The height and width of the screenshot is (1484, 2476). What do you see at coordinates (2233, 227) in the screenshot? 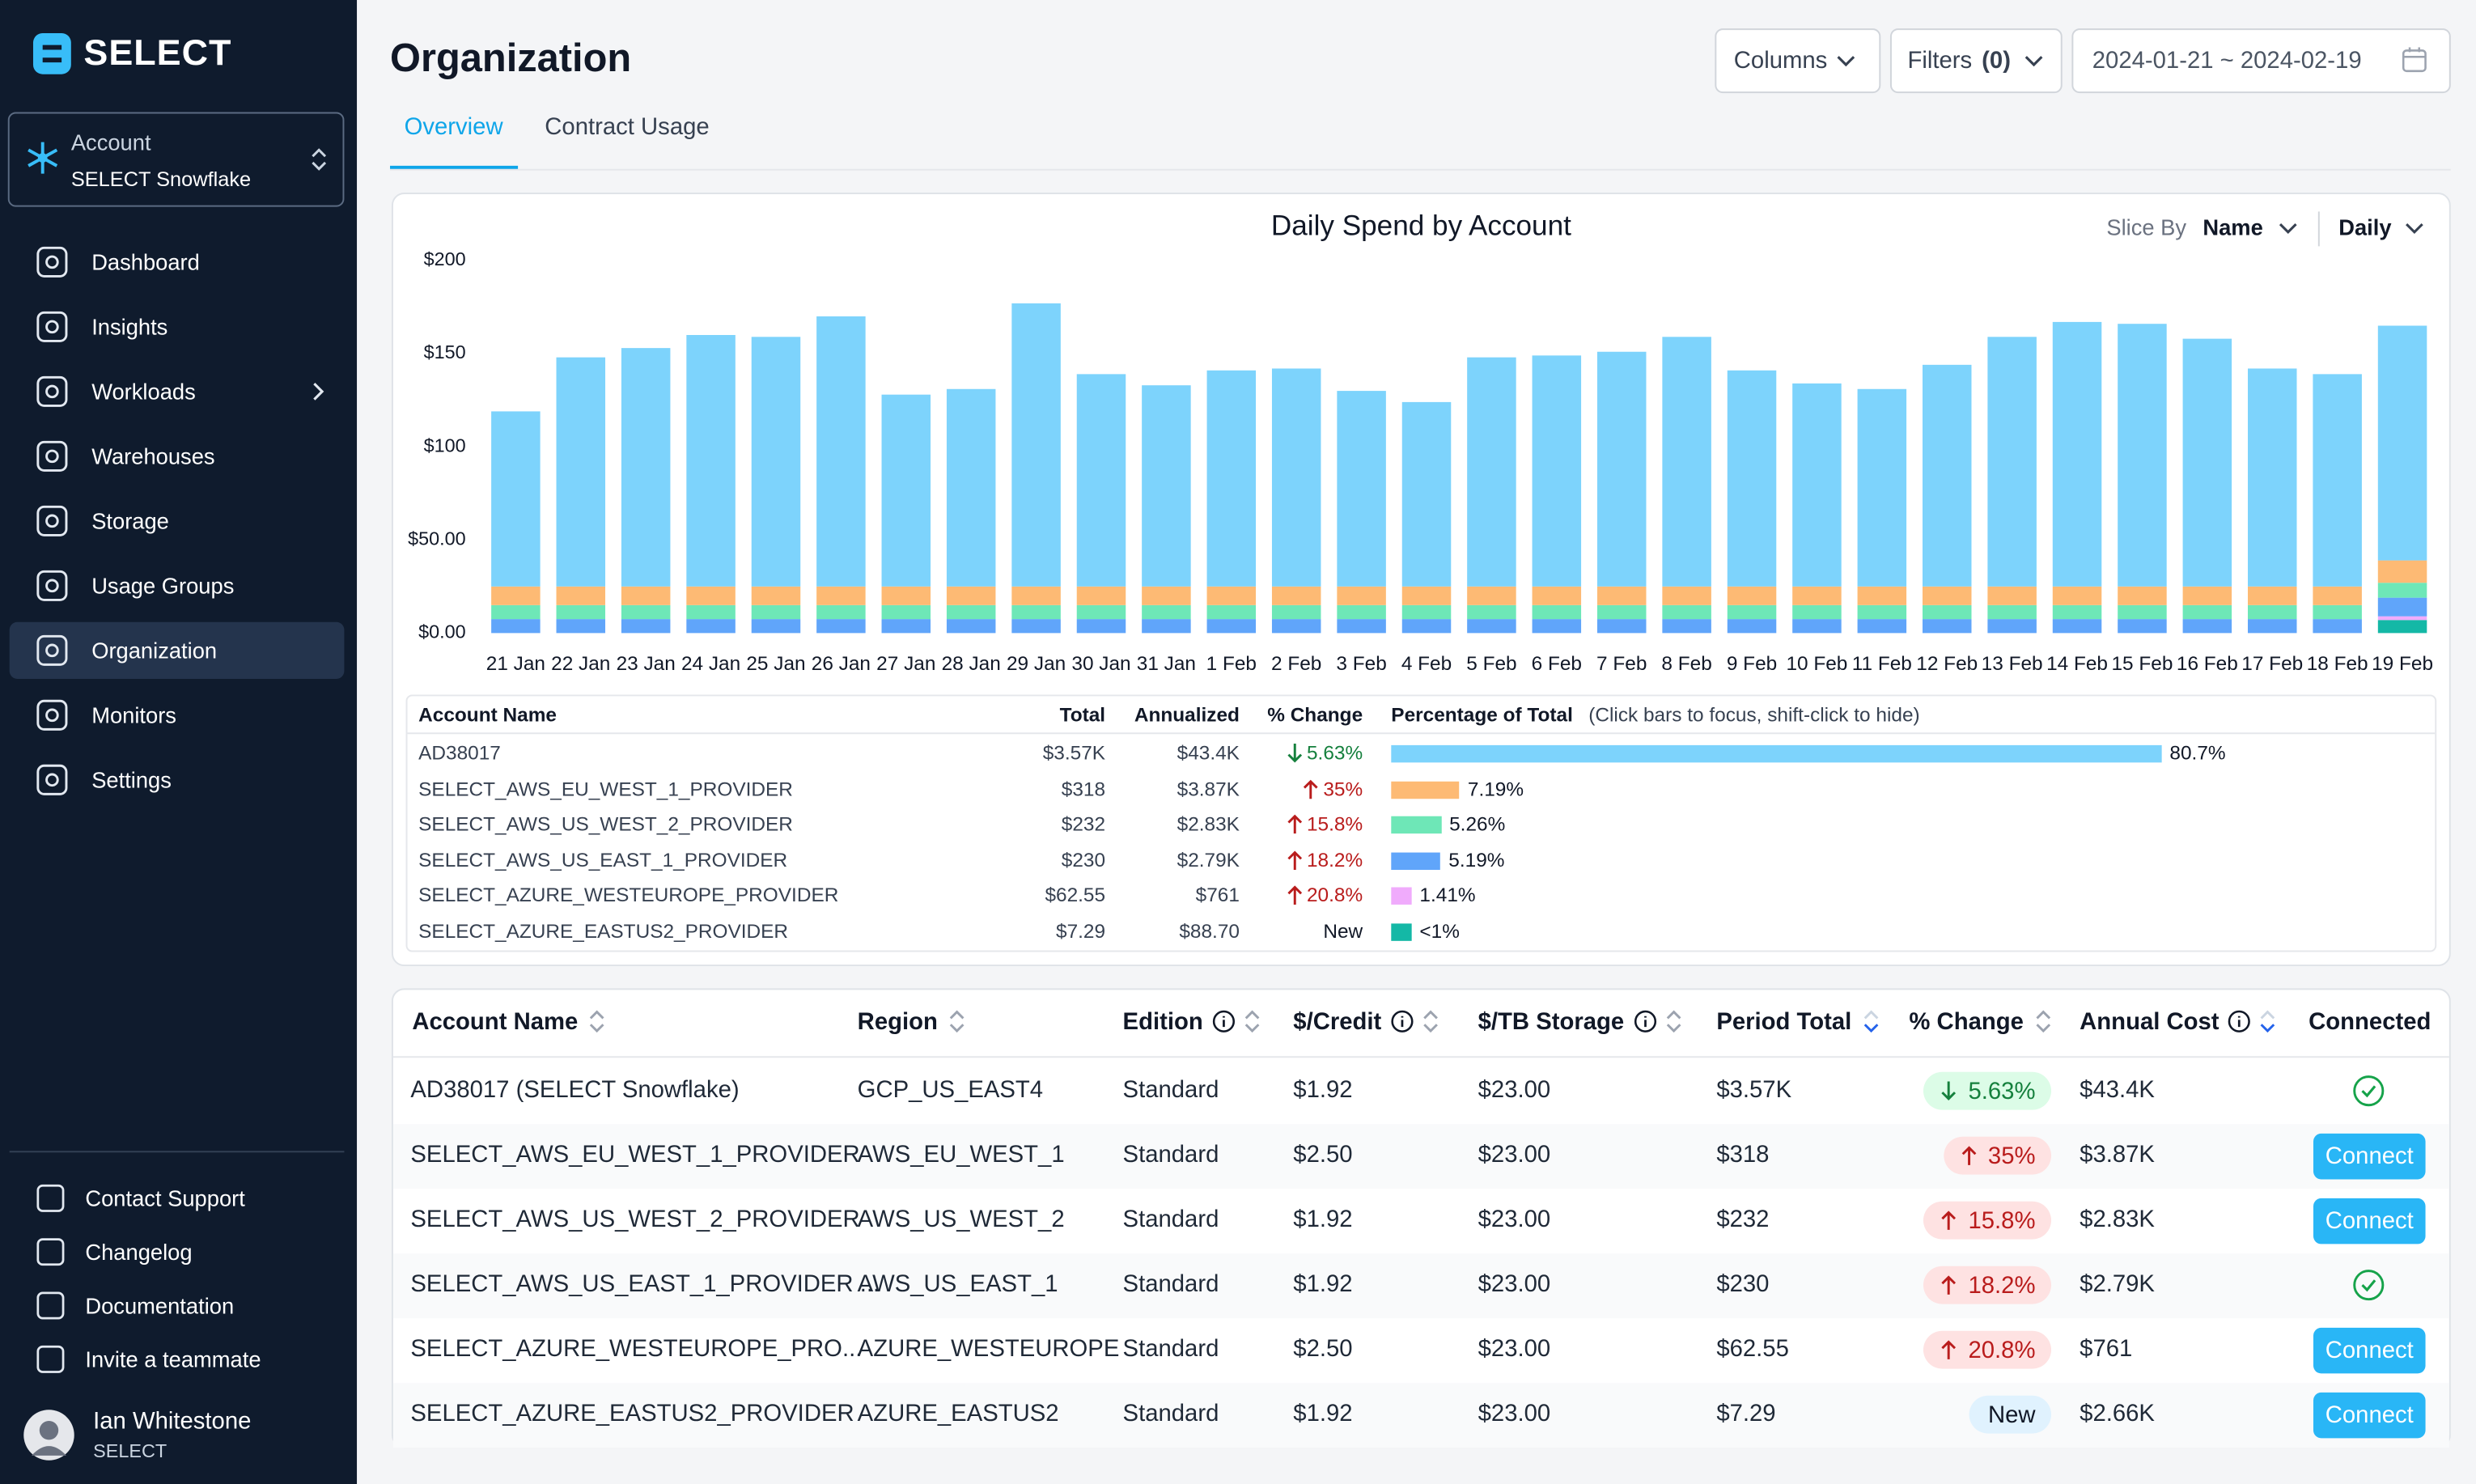
I see `slice-value: Name` at bounding box center [2233, 227].